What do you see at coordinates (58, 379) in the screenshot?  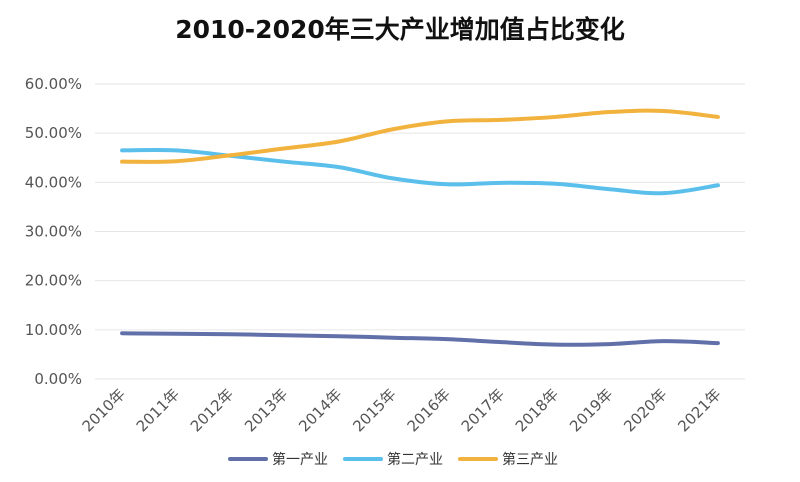 I see `y-tick-label: 0.00%` at bounding box center [58, 379].